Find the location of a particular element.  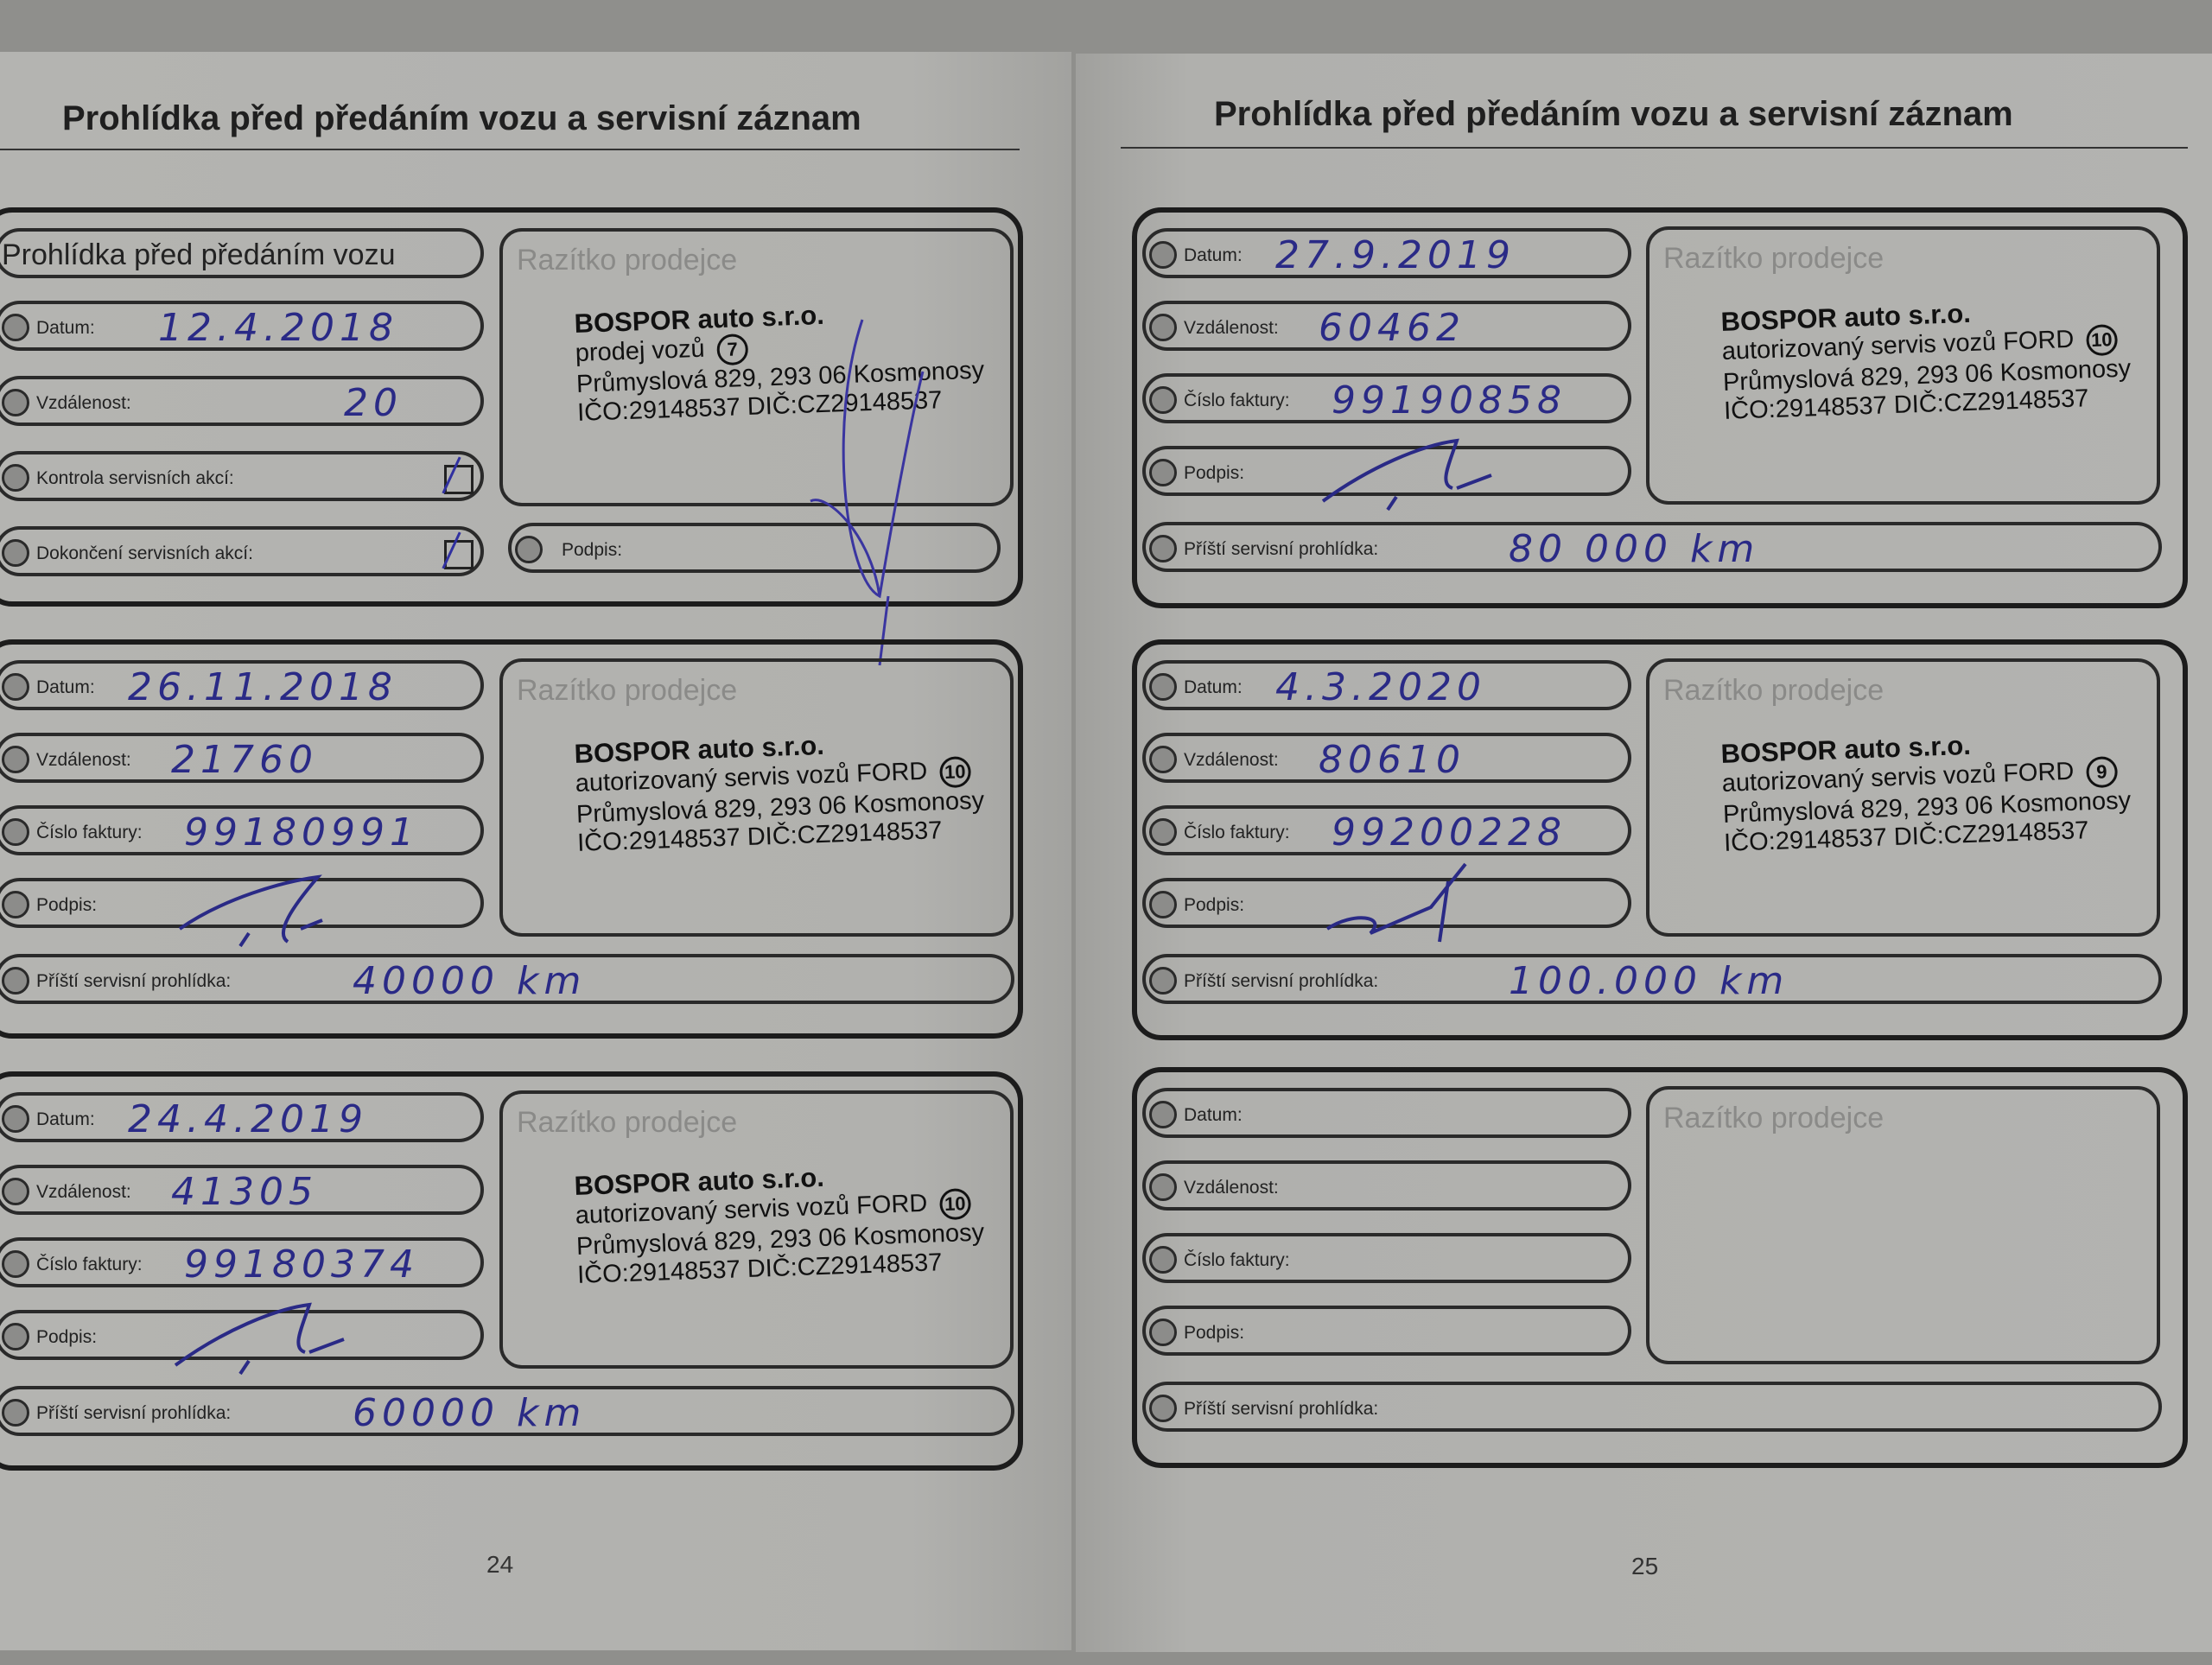

field-0: Datum: 27.9.2019 is located at coordinates (1386, 253).